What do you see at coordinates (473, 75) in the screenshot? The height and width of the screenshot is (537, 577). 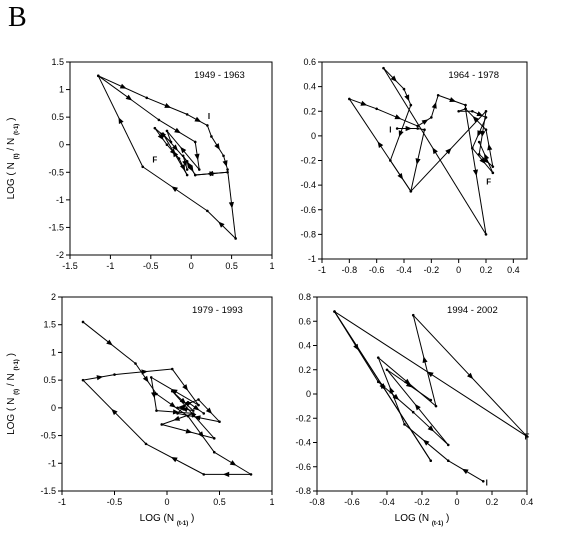 I see `chart-title: 1964 - 1978` at bounding box center [473, 75].